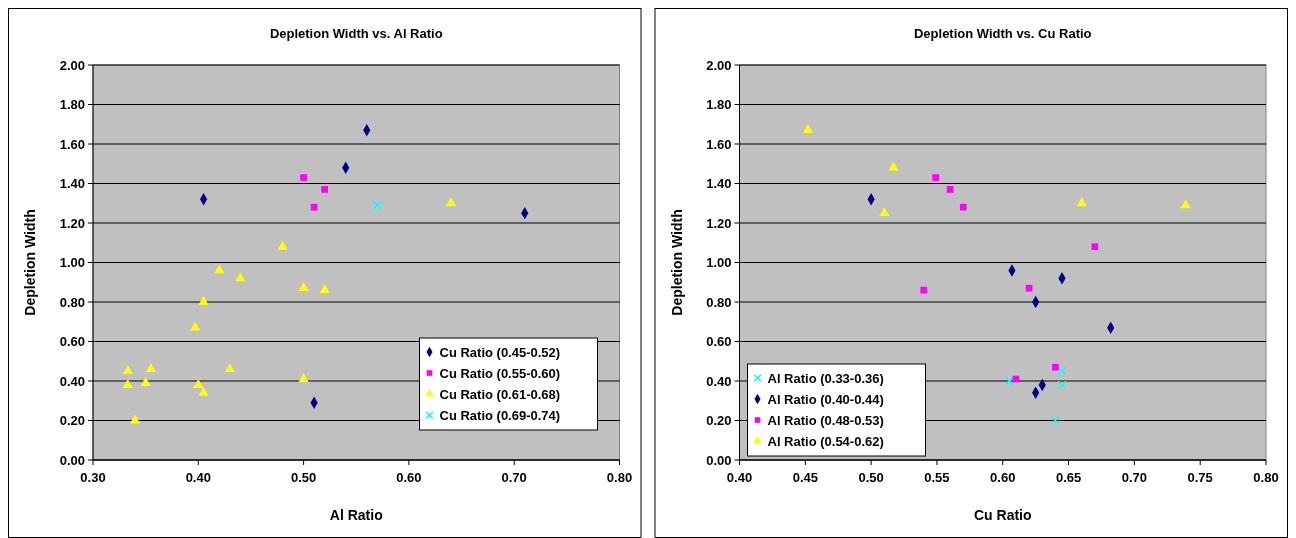 Image resolution: width=1296 pixels, height=538 pixels. I want to click on legend-label: Al Ratio (0.33-0.36), so click(825, 378).